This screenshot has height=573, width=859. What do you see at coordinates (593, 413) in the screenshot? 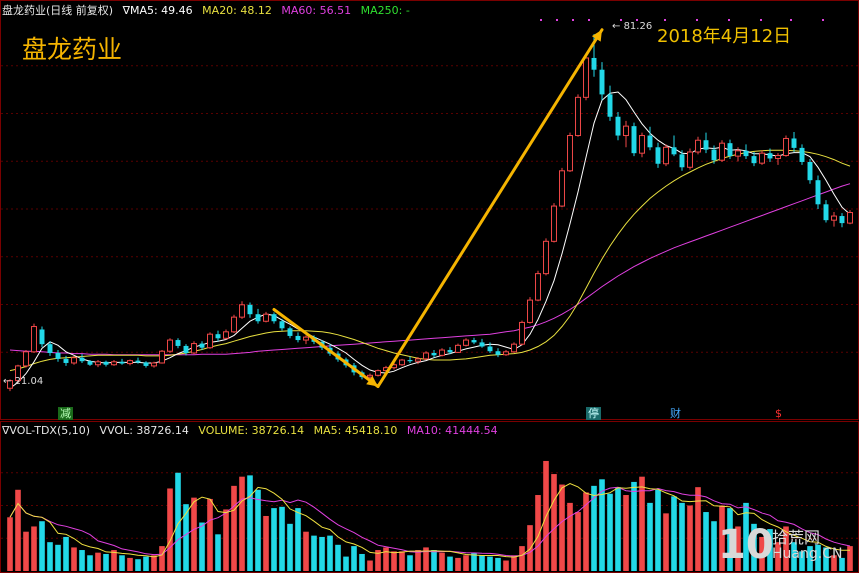
I see `marker-ting: 停` at bounding box center [593, 413].